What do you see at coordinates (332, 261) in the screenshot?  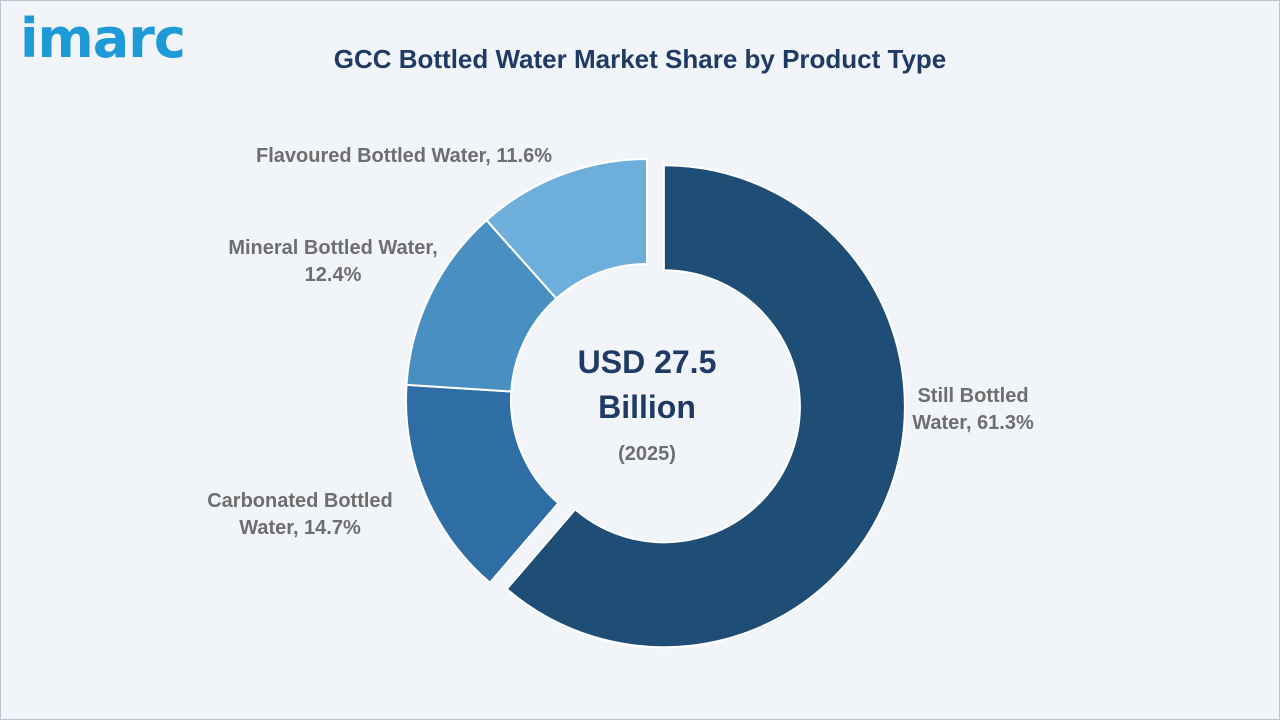 I see `slice-label-mineral-bottled-water-12-4: Mineral Bottled Water, 12.4%` at bounding box center [332, 261].